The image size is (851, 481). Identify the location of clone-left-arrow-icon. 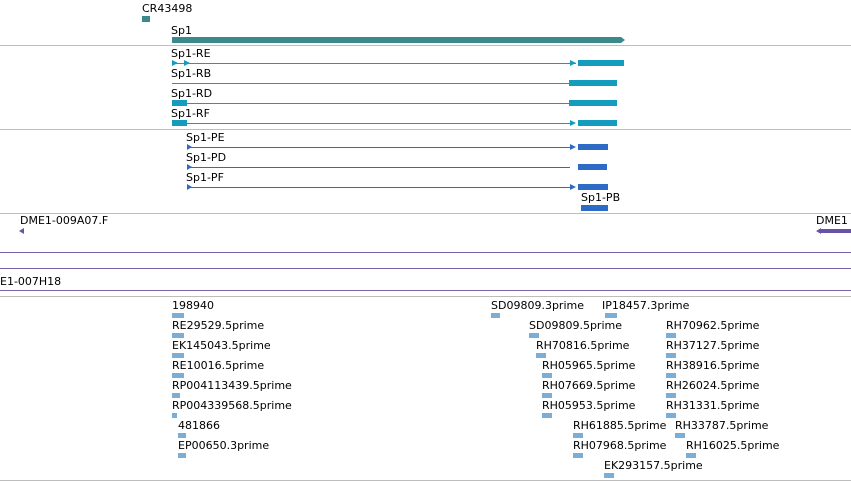
(21, 231).